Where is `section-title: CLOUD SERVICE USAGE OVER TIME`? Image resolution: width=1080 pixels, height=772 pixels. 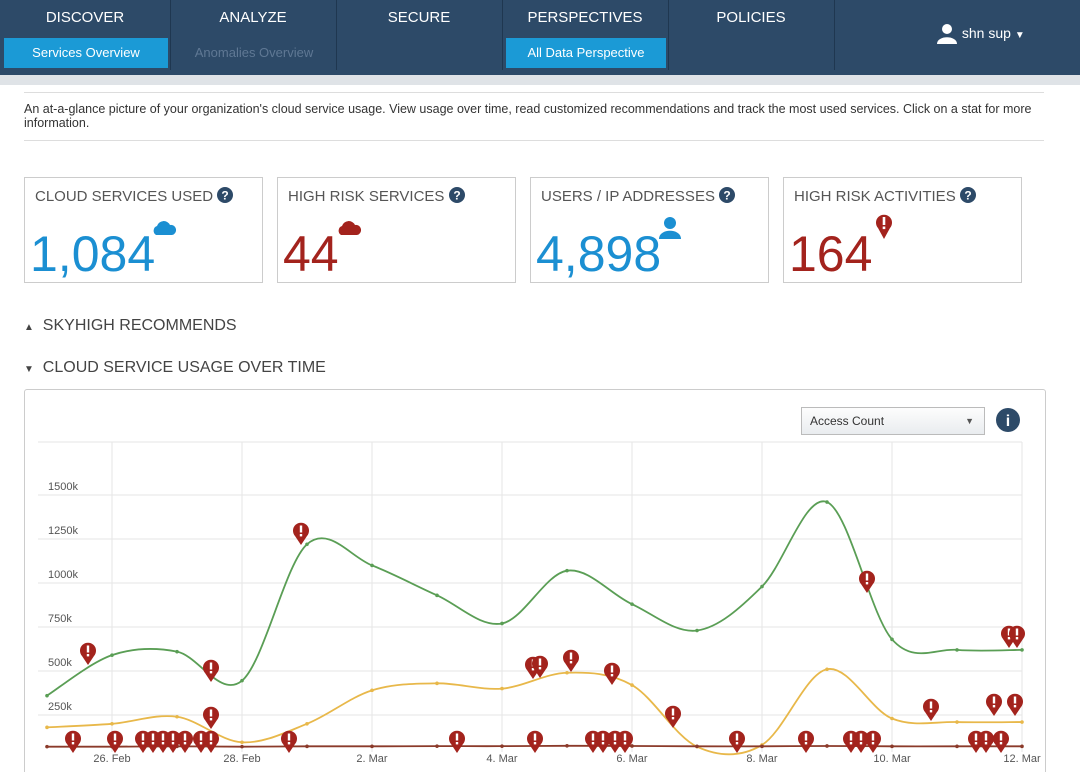 section-title: CLOUD SERVICE USAGE OVER TIME is located at coordinates (184, 367).